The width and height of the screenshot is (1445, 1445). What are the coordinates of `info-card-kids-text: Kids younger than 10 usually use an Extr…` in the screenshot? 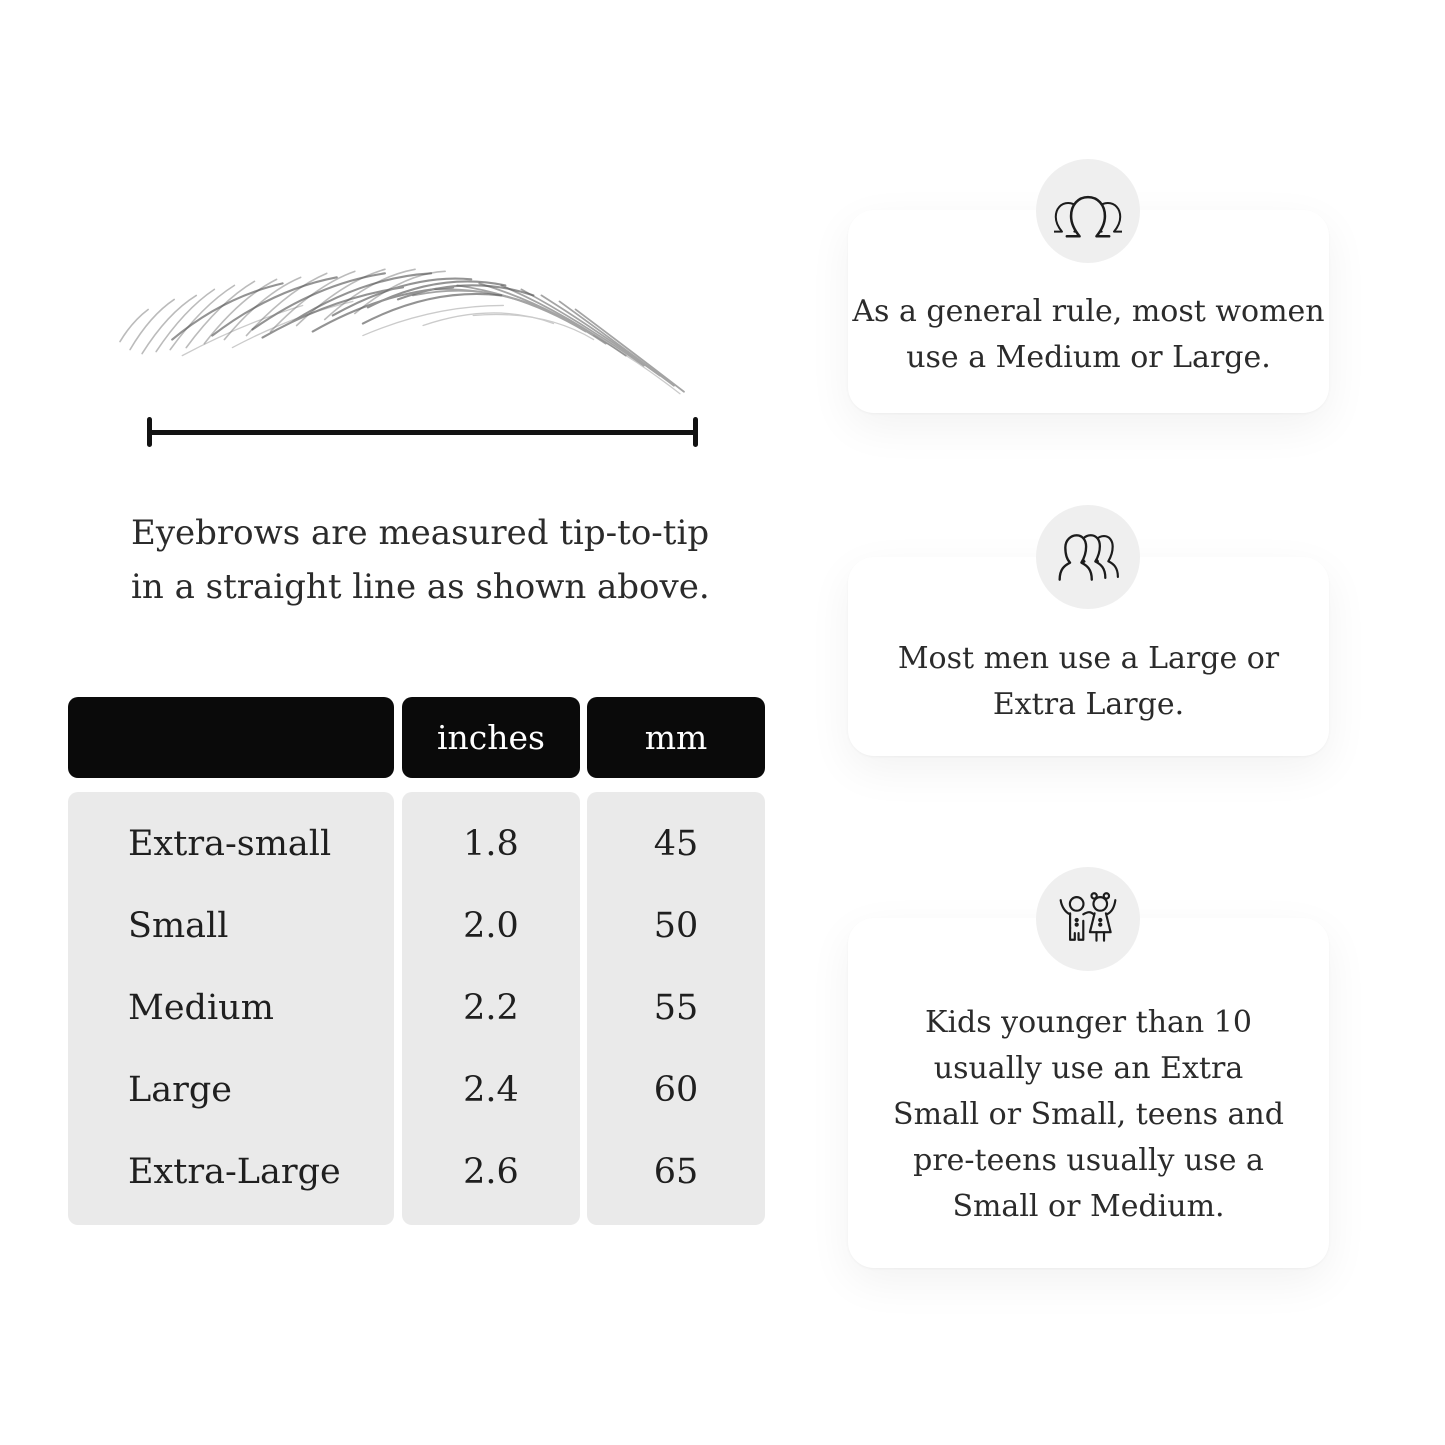 It's located at (1088, 1115).